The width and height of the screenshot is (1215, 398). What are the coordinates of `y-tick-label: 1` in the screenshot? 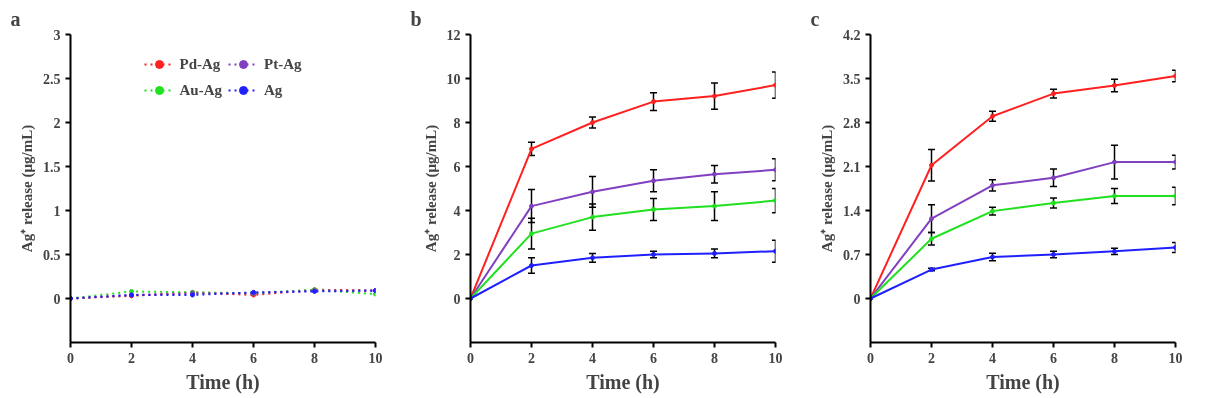 It's located at (57, 211).